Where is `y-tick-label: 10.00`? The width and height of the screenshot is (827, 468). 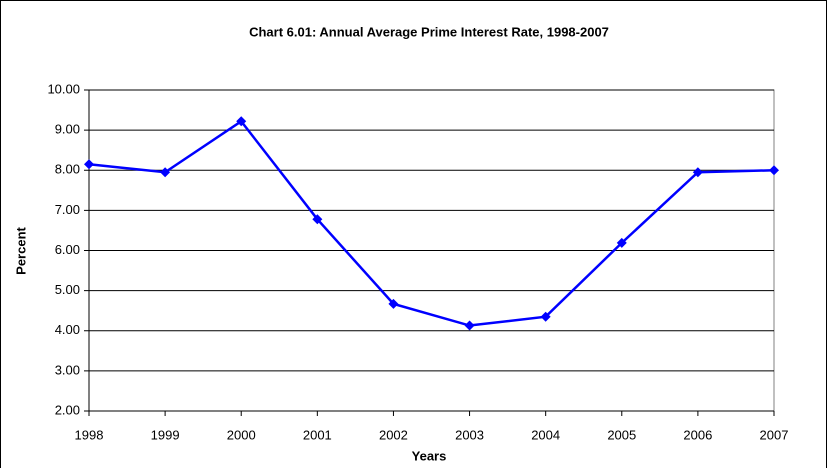 y-tick-label: 10.00 is located at coordinates (63, 88).